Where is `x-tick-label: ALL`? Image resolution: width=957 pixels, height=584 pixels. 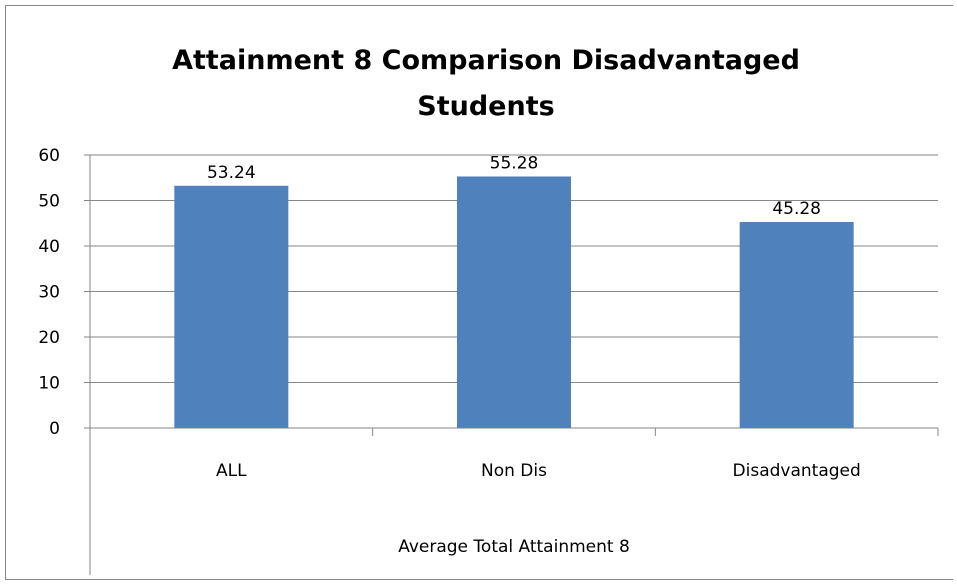
x-tick-label: ALL is located at coordinates (231, 471).